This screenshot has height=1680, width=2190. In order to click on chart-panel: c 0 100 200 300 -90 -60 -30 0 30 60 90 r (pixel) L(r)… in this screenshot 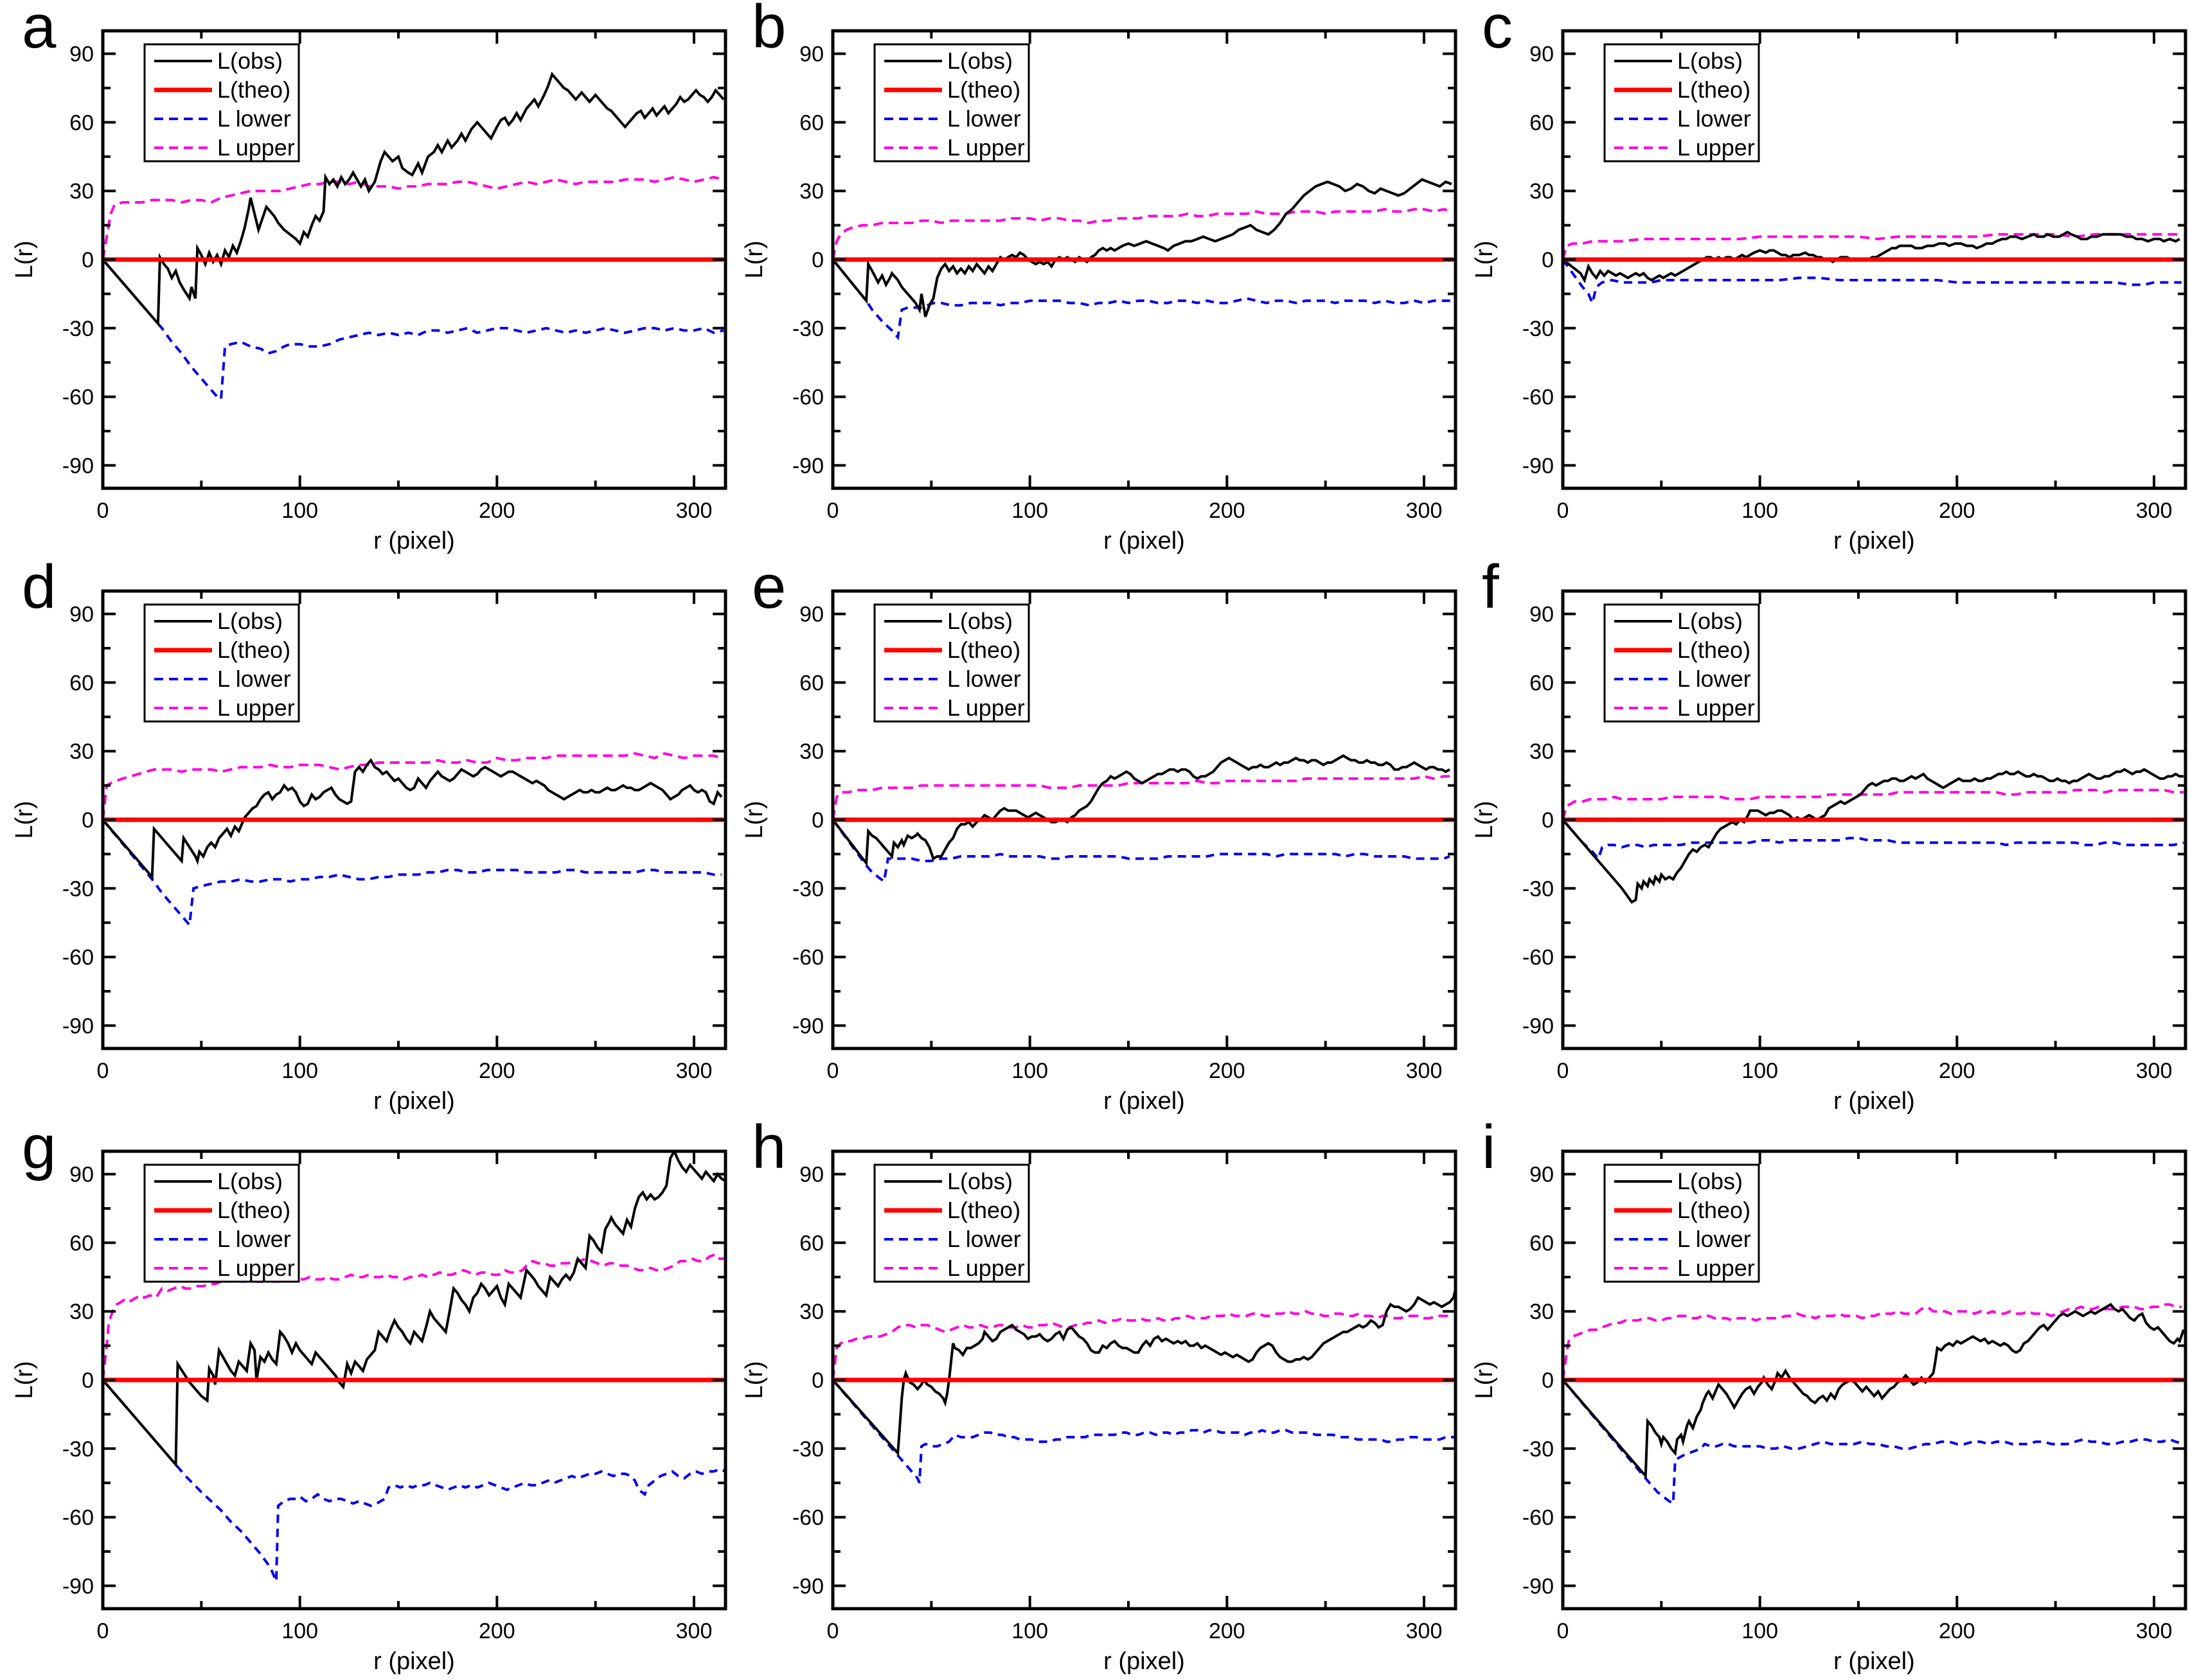, I will do `click(1825, 280)`.